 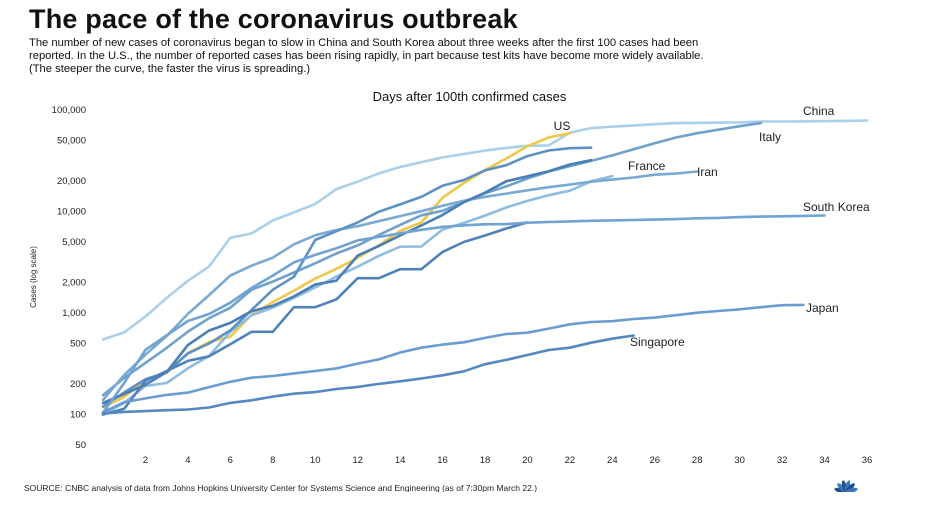 What do you see at coordinates (824, 460) in the screenshot?
I see `x-tick-label: 34` at bounding box center [824, 460].